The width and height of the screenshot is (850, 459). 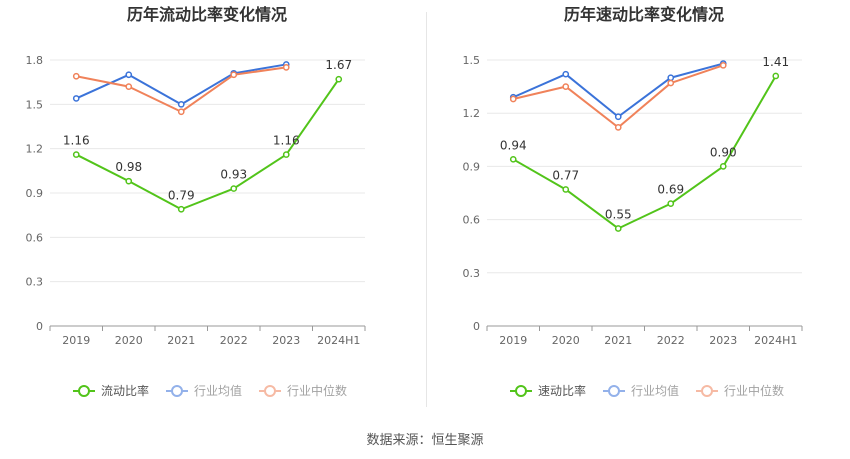 I want to click on chart-title: 历年流动比率变化情况, so click(x=207, y=14).